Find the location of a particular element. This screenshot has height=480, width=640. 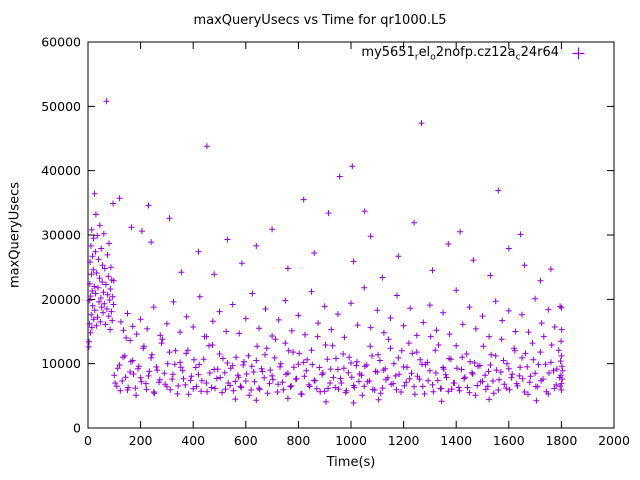

y-tick-label: 20000 is located at coordinates (61, 299).